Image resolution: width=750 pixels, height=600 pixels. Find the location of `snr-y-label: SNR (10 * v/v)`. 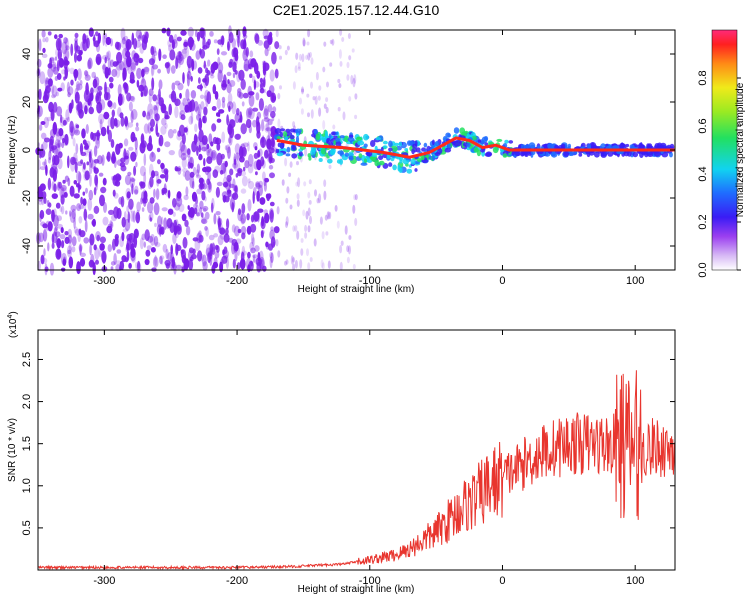

snr-y-label: SNR (10 * v/v) is located at coordinates (12, 450).